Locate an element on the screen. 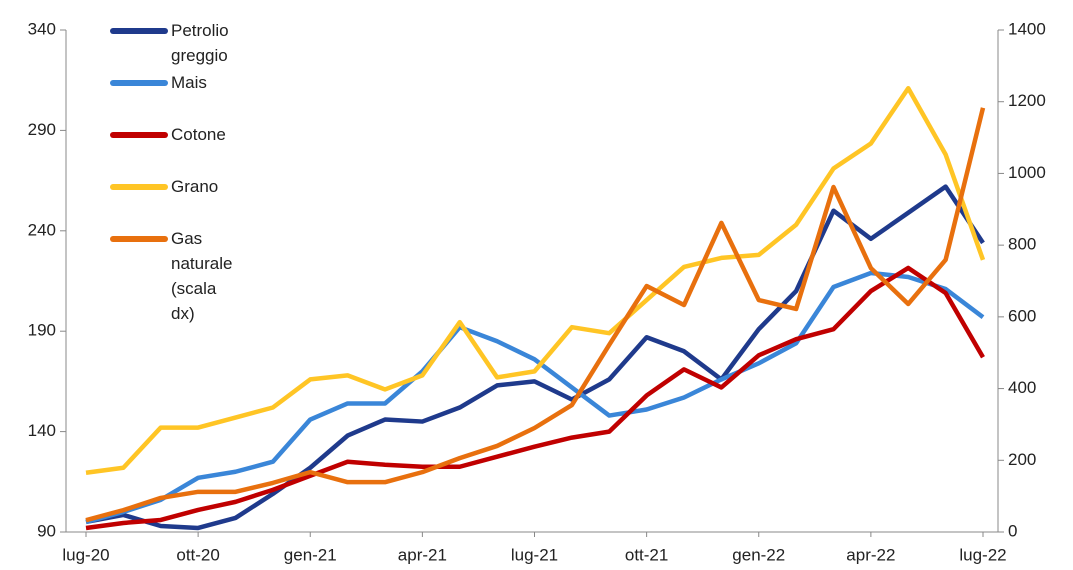 Image resolution: width=1073 pixels, height=570 pixels. y2-tick-label: 1000 is located at coordinates (1027, 172).